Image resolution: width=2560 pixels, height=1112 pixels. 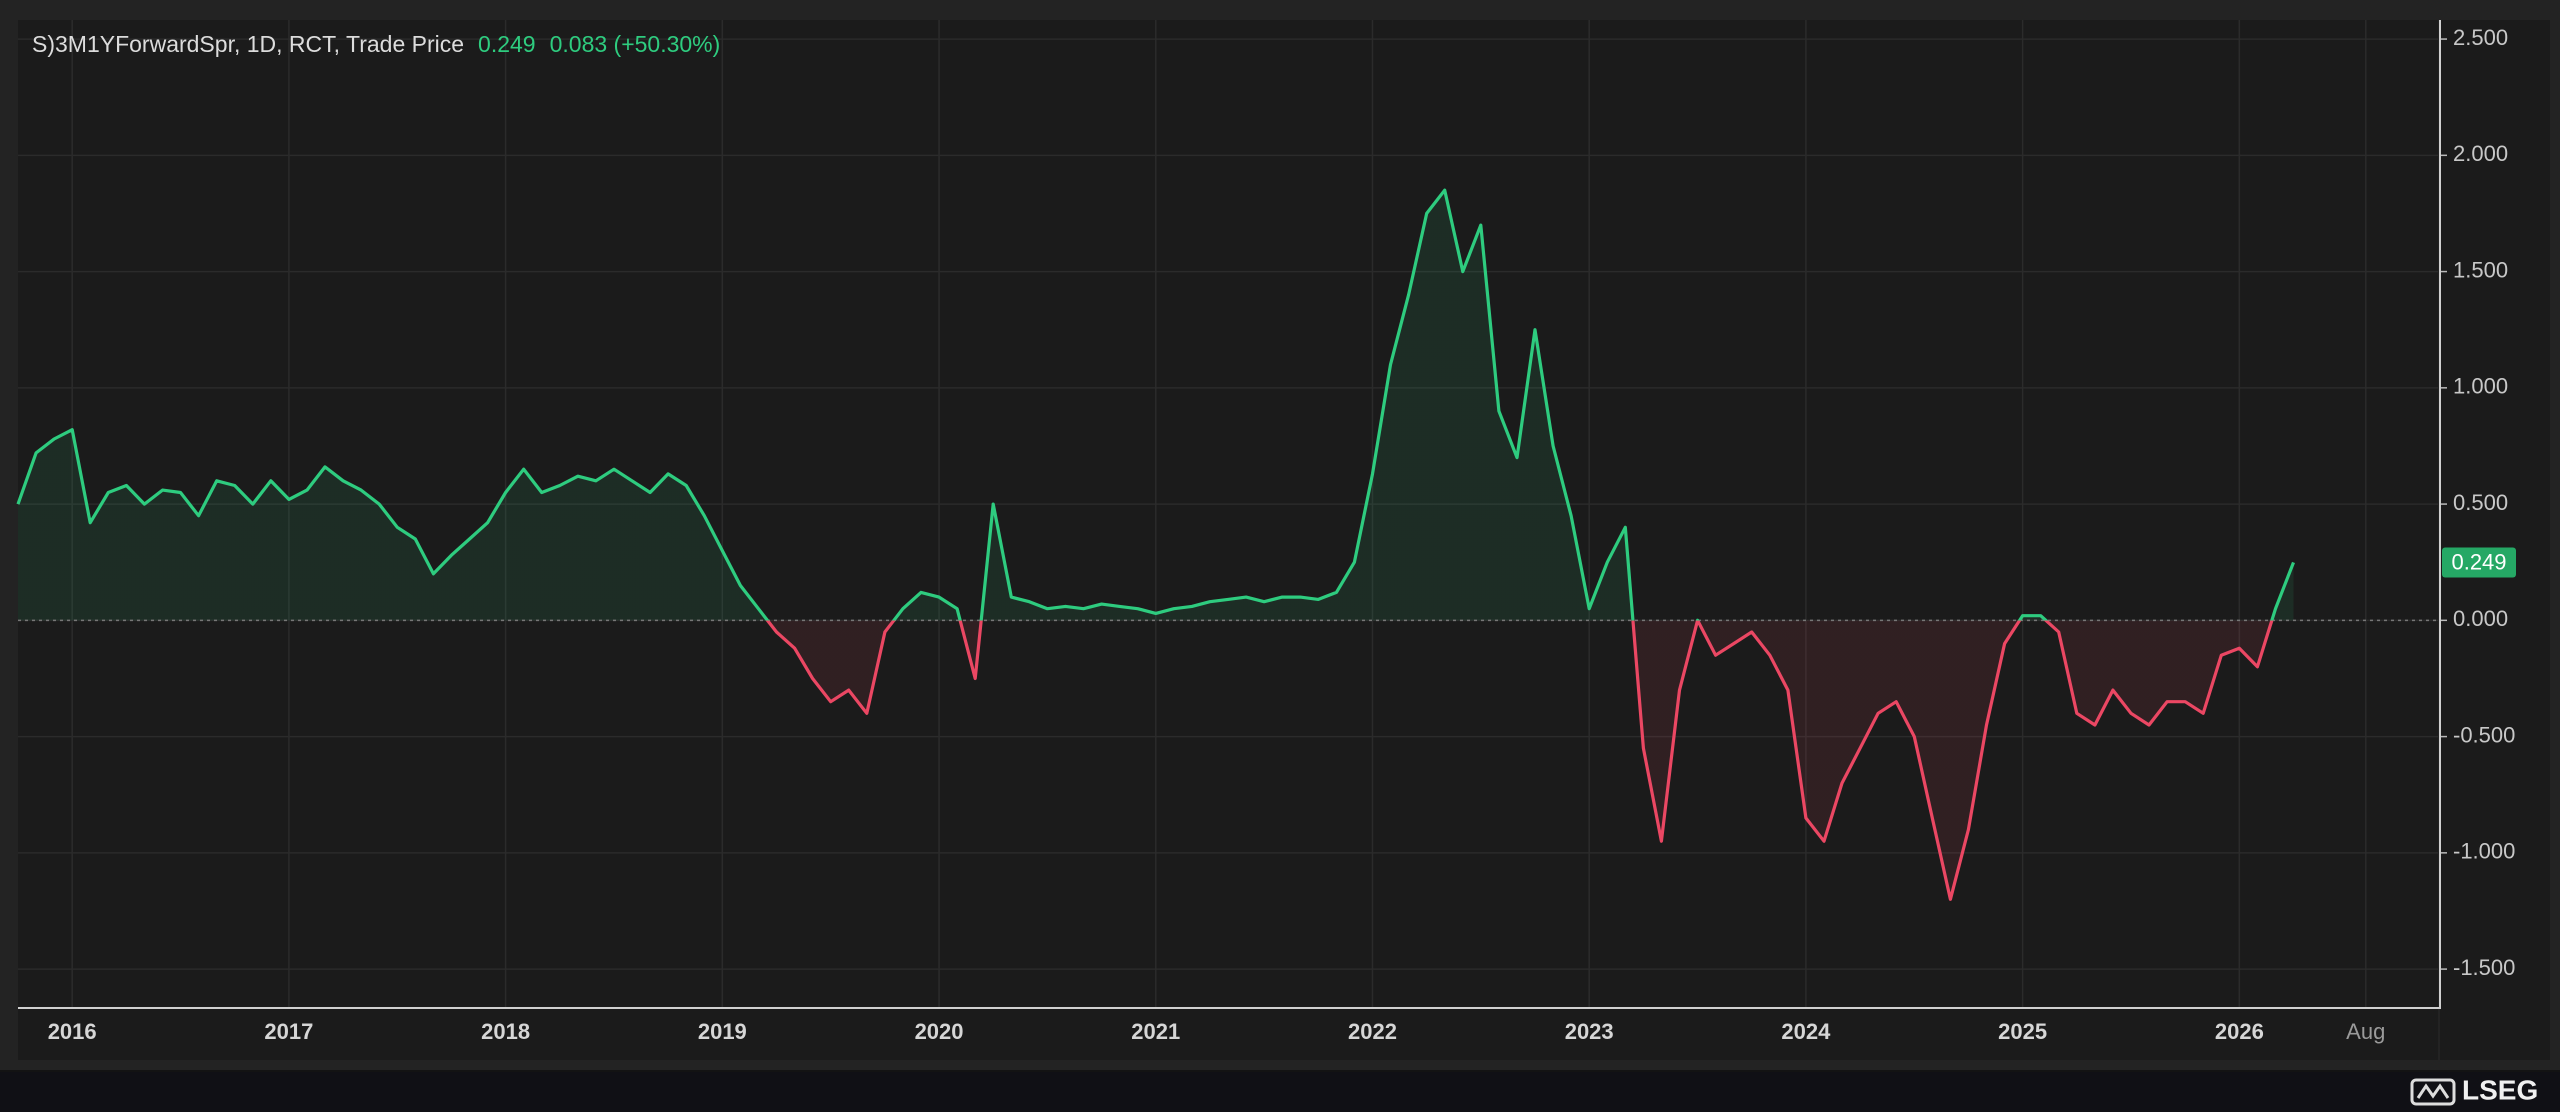 I want to click on y-tick-label: -1.000, so click(x=2484, y=851).